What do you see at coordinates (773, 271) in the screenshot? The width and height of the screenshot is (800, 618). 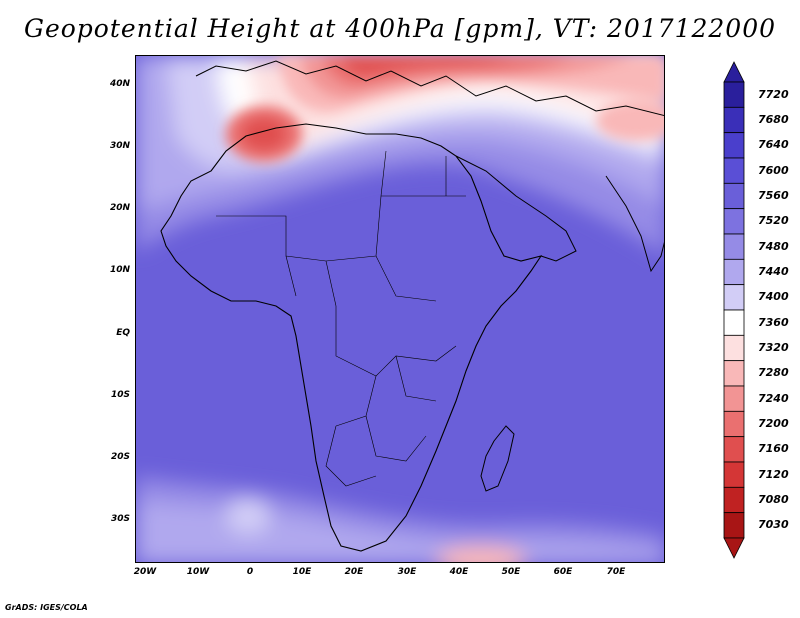 I see `colorbar-level-label: 7440` at bounding box center [773, 271].